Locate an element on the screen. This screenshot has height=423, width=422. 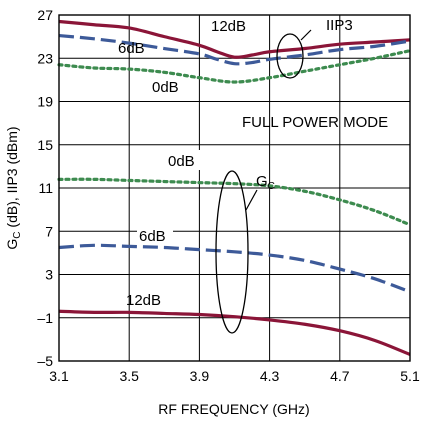
gc-6db-label-bg is located at coordinates (155, 235).